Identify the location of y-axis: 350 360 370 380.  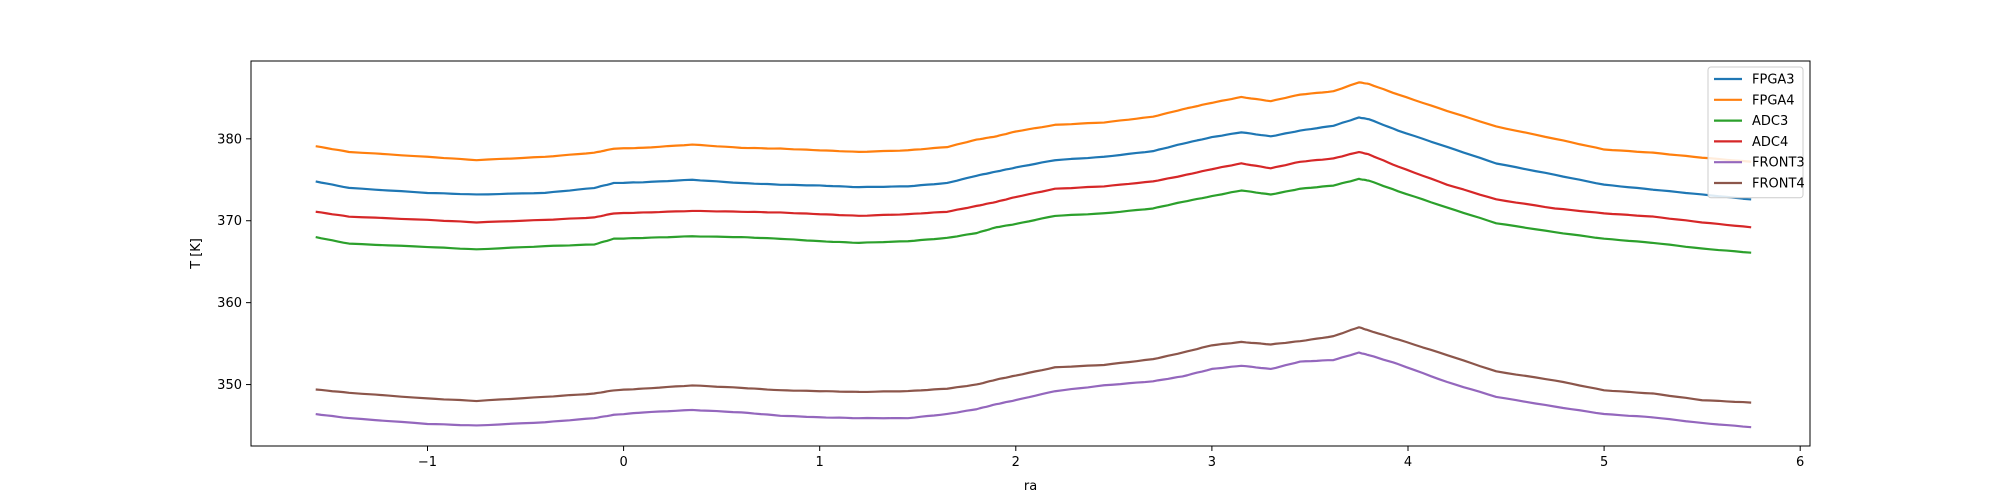
(234, 262).